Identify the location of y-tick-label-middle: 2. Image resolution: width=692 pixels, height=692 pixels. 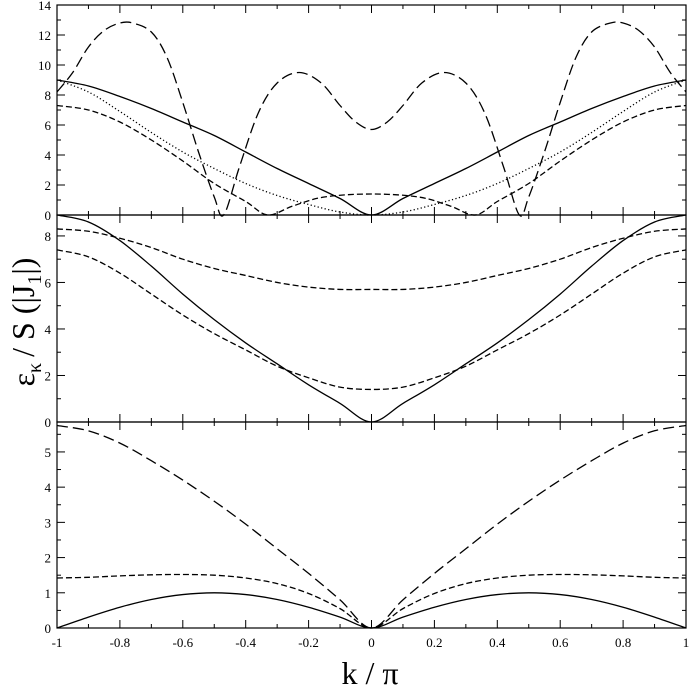
(48, 375).